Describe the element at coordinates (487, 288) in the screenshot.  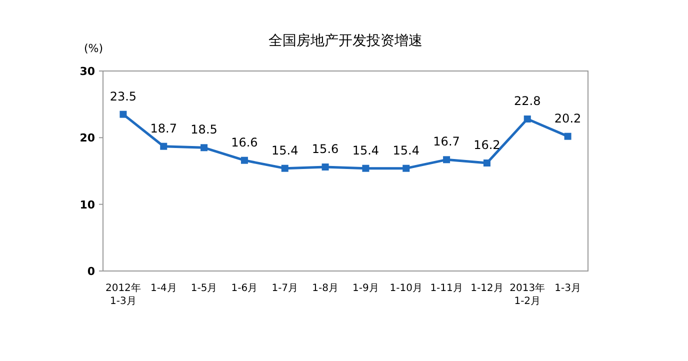
I see `x-tick-label: 1-12月` at that location.